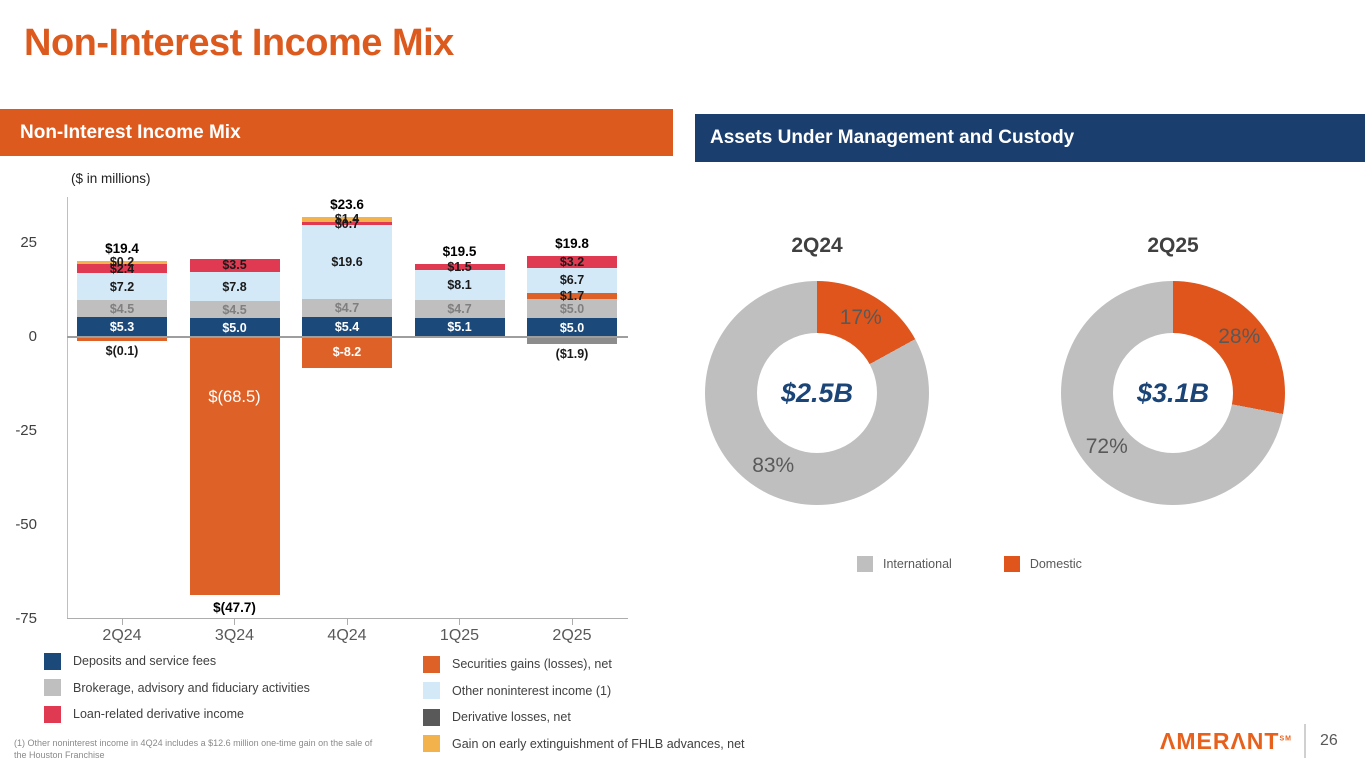  I want to click on legend-label: Derivative losses, net, so click(511, 717).